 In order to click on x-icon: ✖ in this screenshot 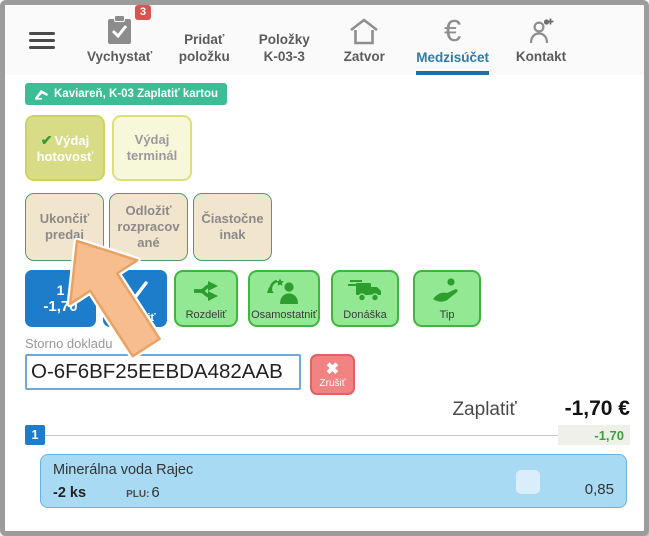, I will do `click(332, 369)`.